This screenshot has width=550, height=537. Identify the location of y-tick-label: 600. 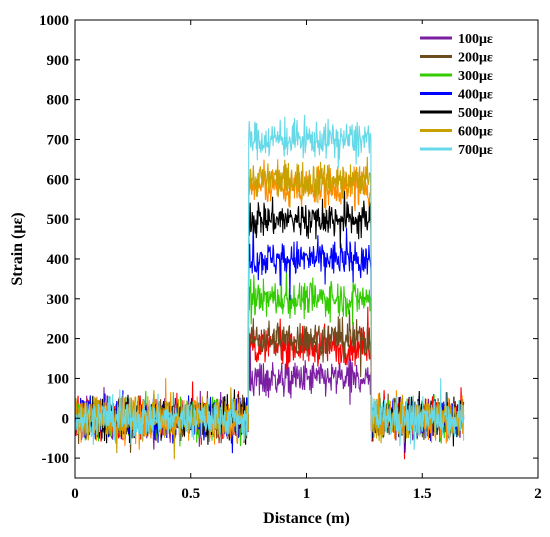
(58, 180).